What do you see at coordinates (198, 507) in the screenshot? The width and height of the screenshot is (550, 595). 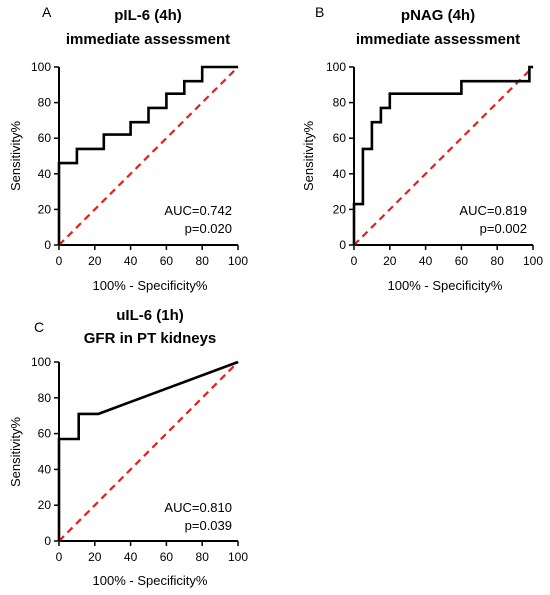 I see `auc-annotation: AUC=0.810` at bounding box center [198, 507].